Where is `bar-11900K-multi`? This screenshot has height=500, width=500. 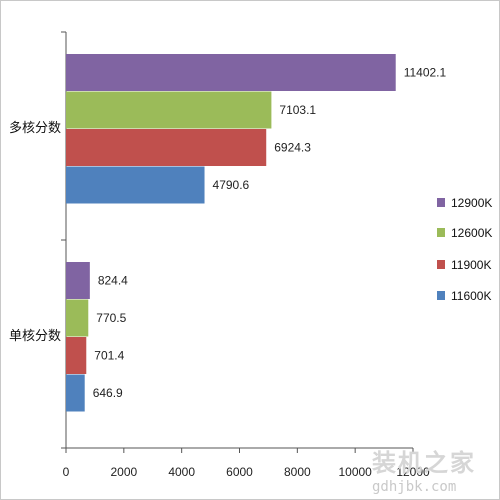
bar-11900K-multi is located at coordinates (166, 147).